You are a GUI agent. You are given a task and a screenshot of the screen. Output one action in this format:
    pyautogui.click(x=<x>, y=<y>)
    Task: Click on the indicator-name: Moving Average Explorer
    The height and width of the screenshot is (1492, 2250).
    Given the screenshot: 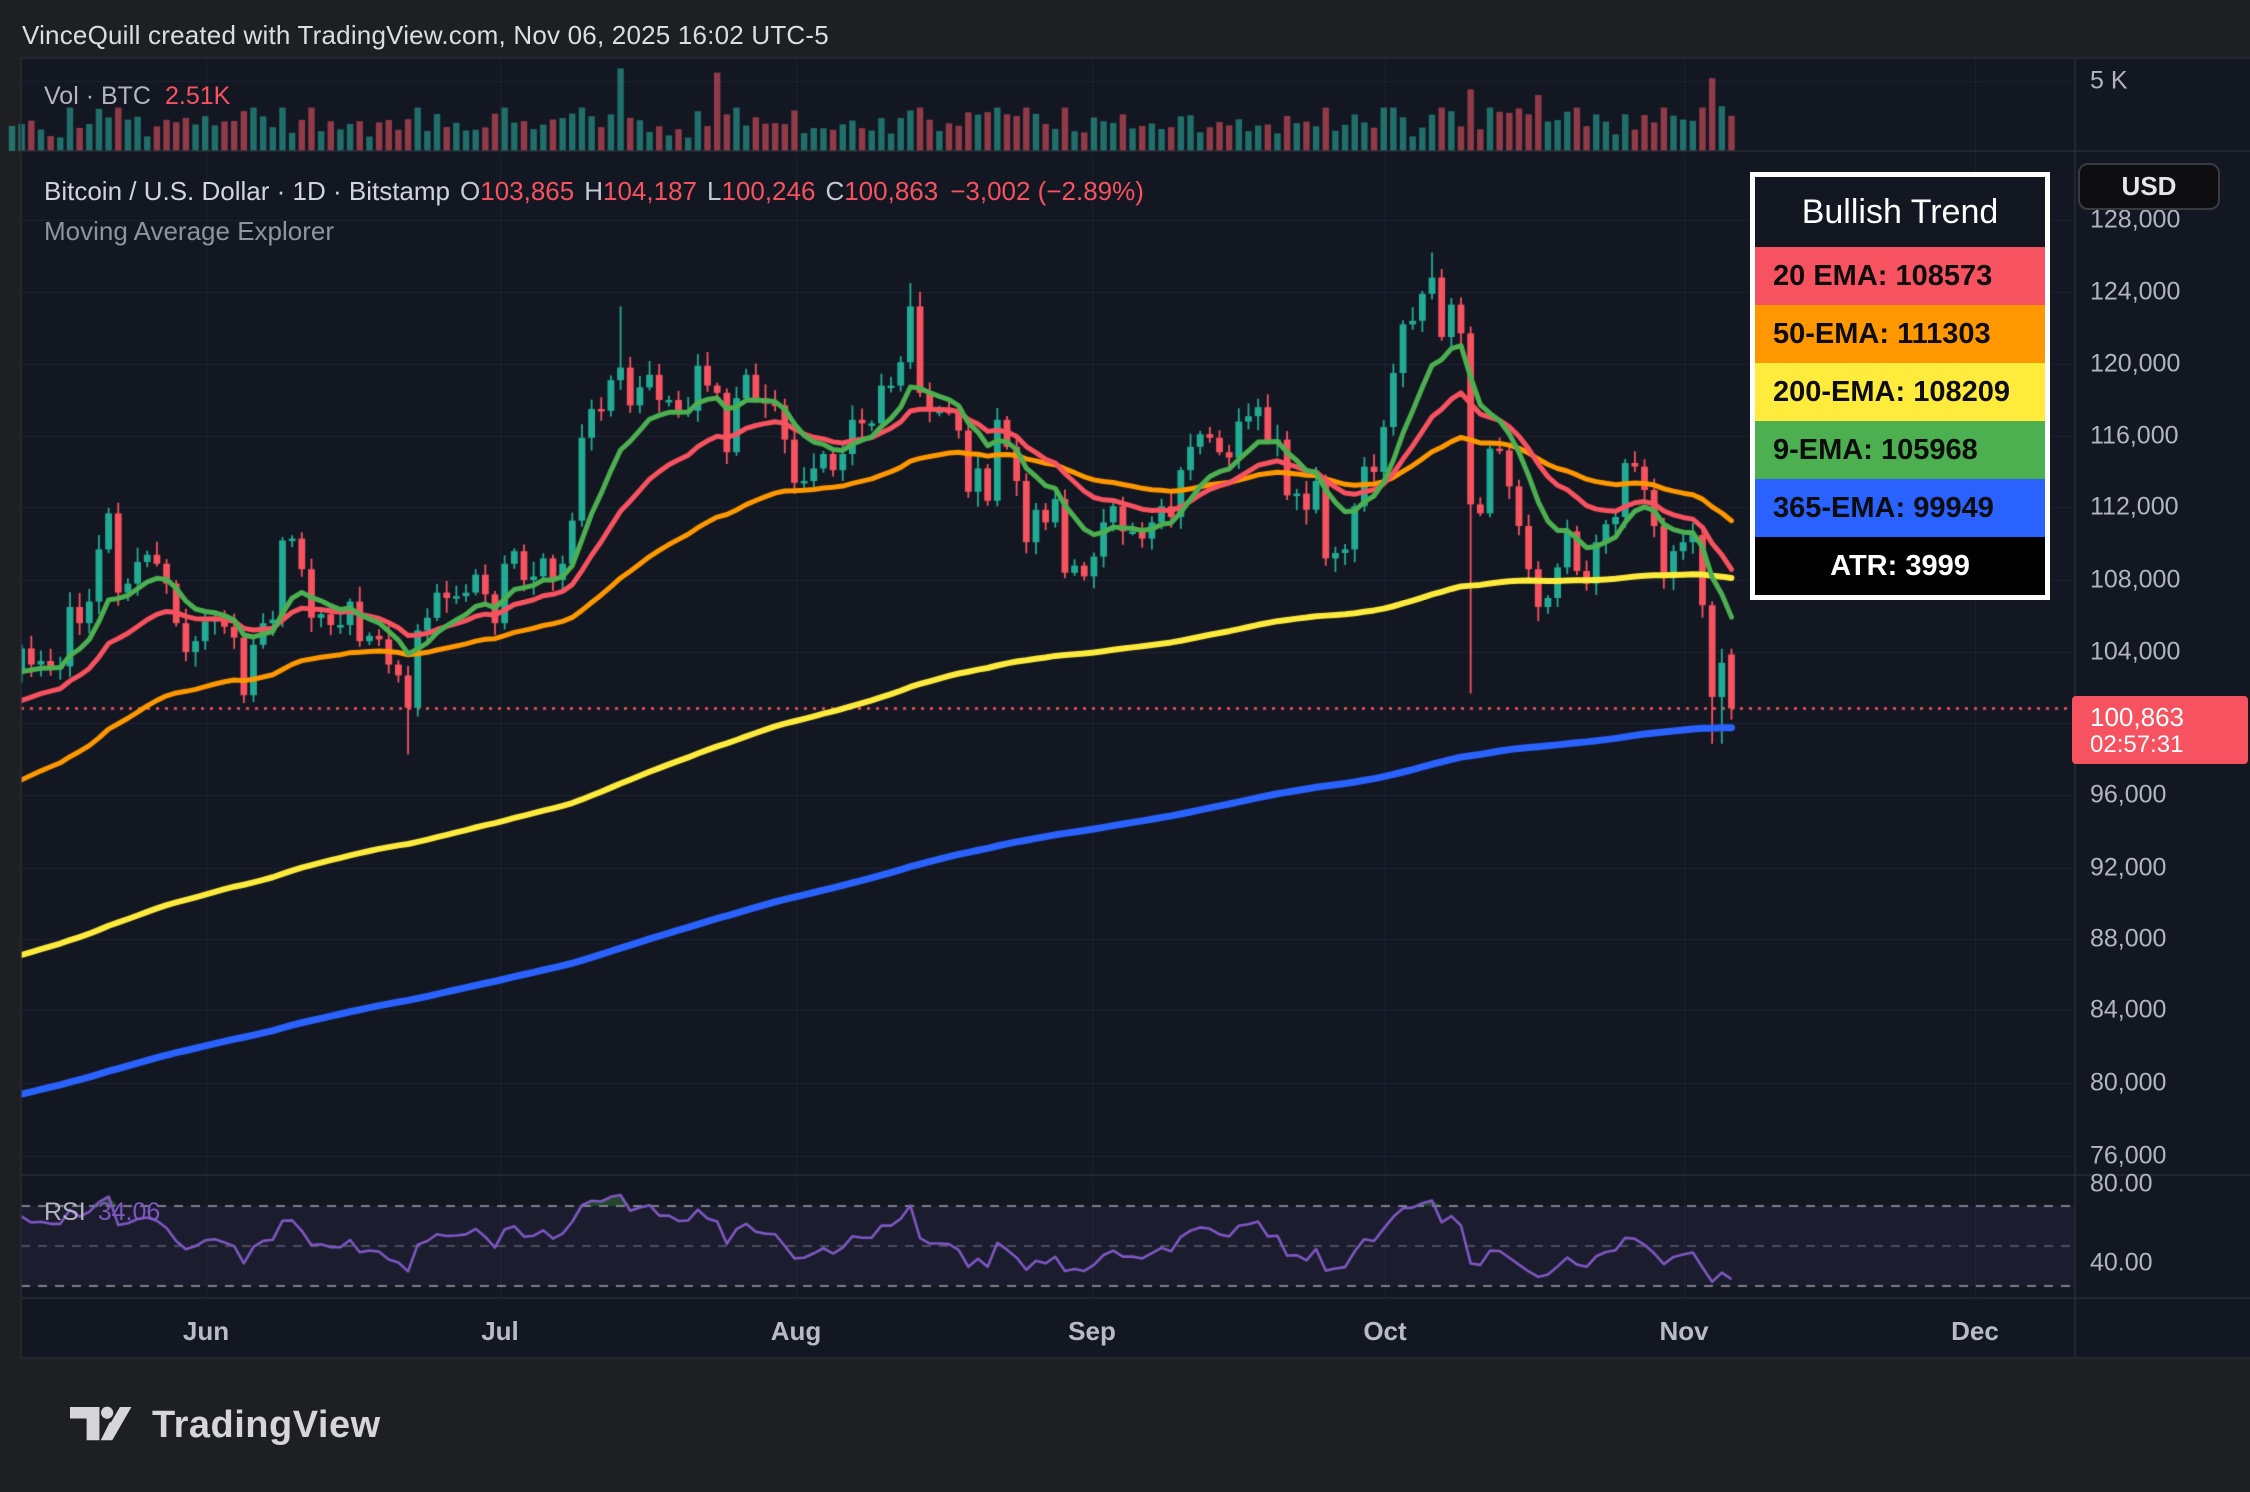 What is the action you would take?
    pyautogui.click(x=189, y=231)
    